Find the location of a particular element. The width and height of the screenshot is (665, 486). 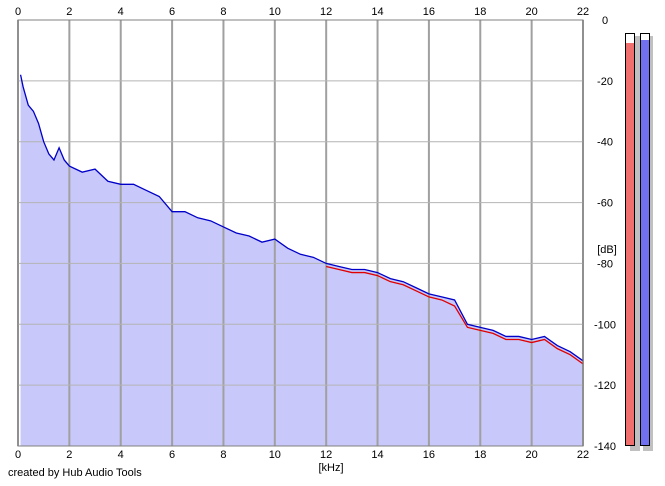

y-tick-label: -20 is located at coordinates (605, 82).